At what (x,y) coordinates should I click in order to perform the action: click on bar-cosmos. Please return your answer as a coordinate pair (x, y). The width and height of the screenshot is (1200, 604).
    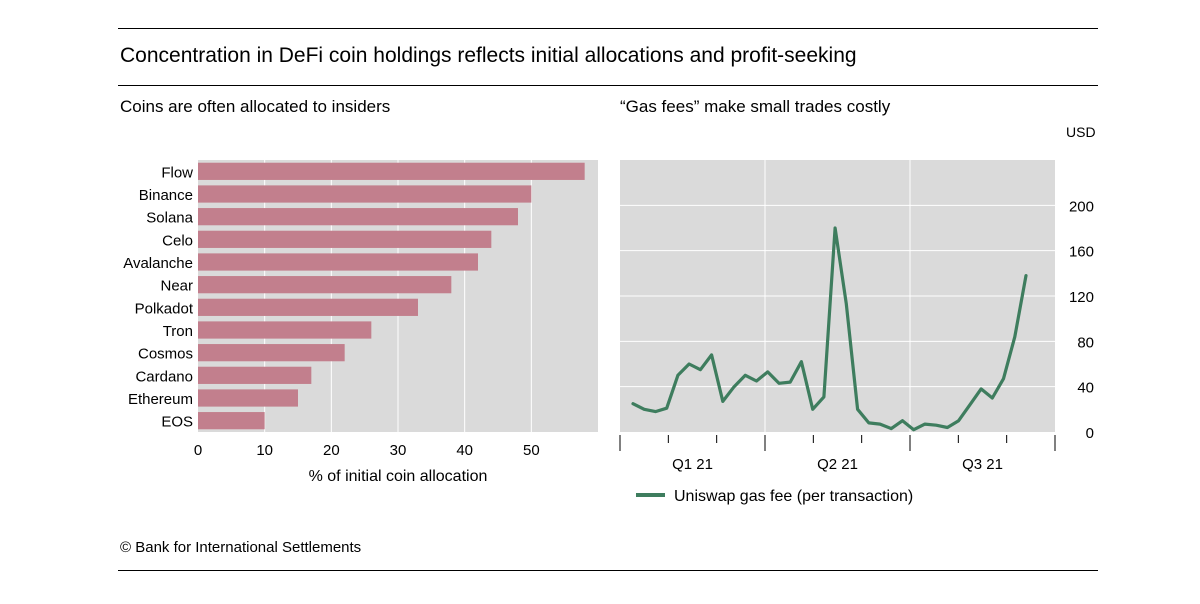
    Looking at the image, I should click on (271, 353).